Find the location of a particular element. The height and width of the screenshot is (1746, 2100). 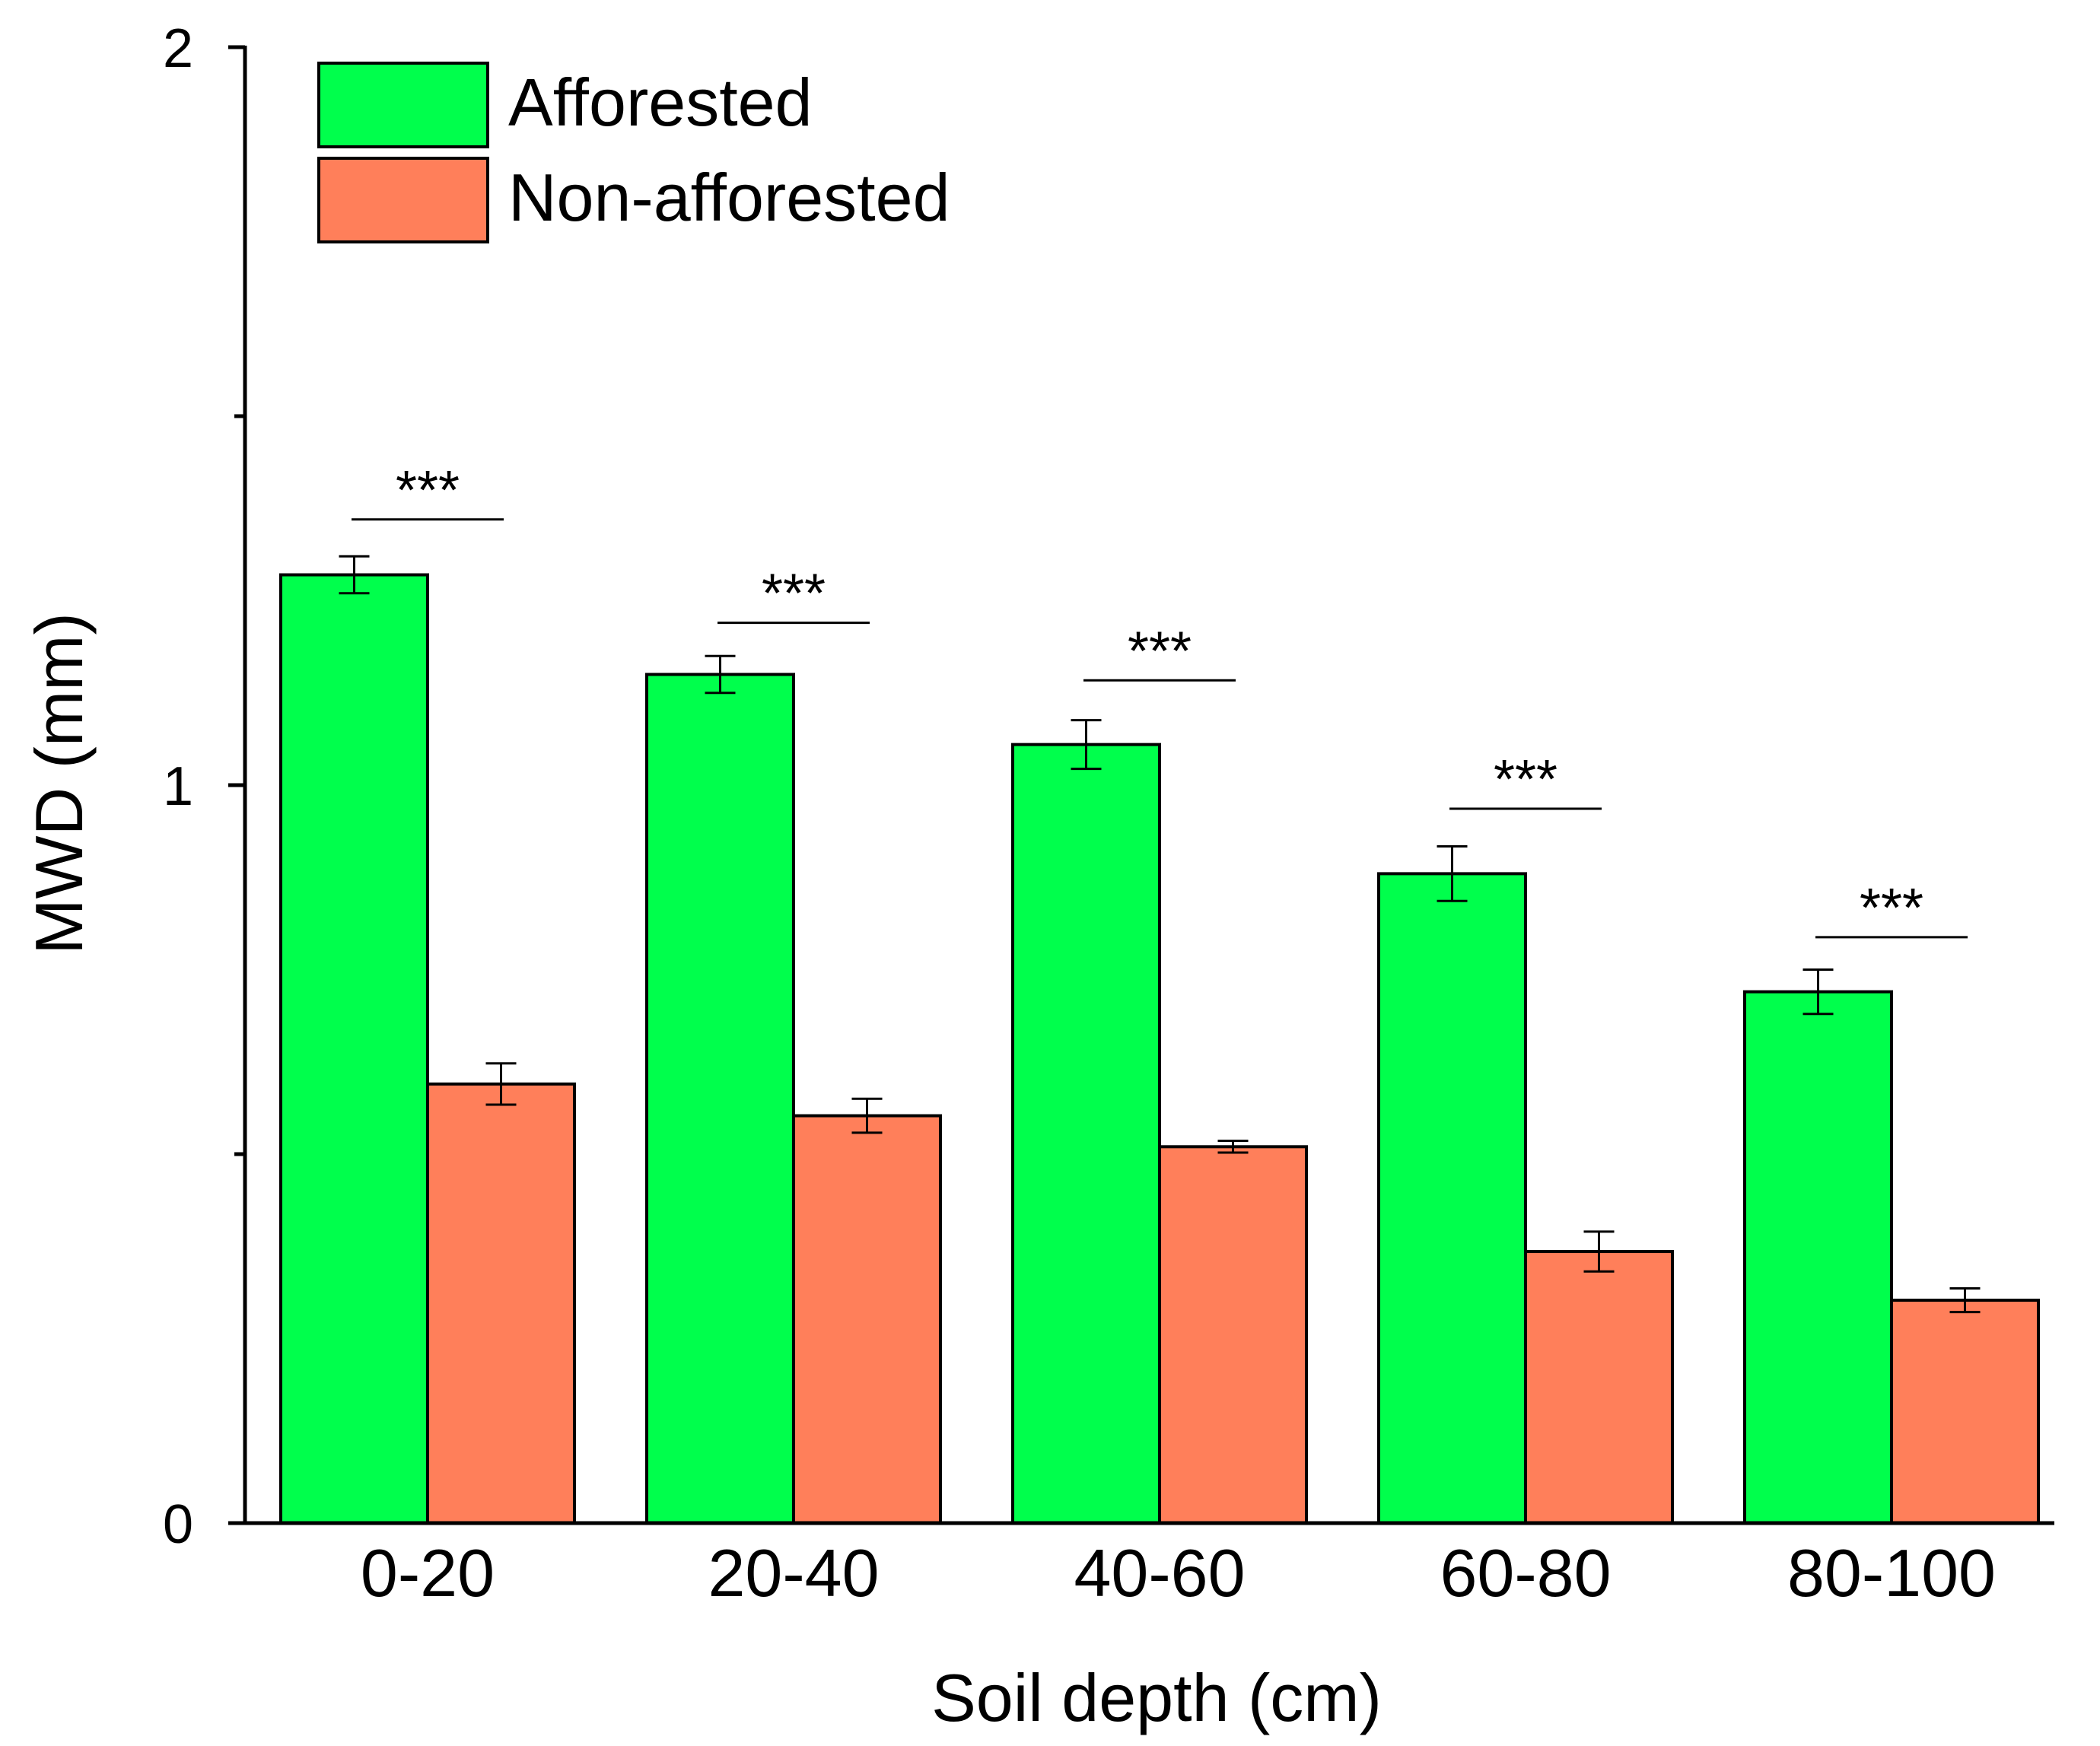

x-axis-title: Soil depth (cm) is located at coordinates (1156, 1697).